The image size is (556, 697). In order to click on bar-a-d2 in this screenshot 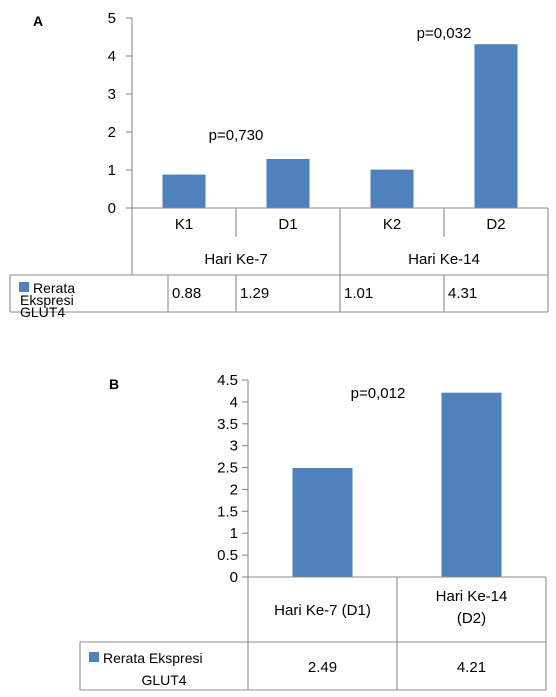, I will do `click(496, 126)`.